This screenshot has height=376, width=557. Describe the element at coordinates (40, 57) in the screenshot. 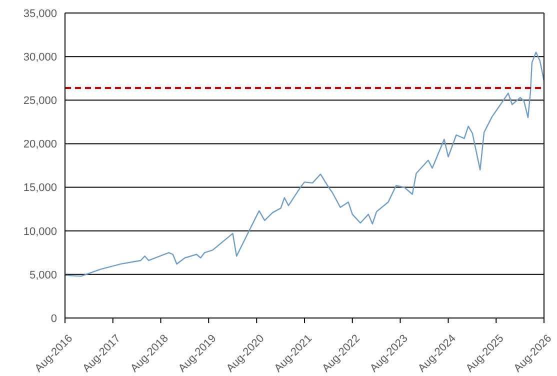

I see `y-tick-label: 30,000` at that location.